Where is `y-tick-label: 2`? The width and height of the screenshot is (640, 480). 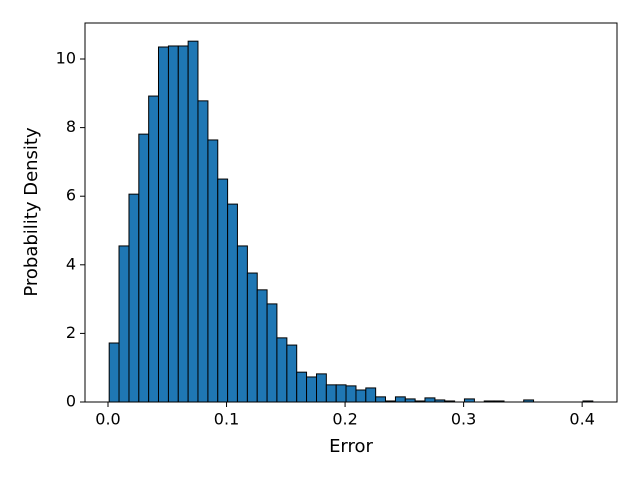
y-tick-label: 2 is located at coordinates (71, 332).